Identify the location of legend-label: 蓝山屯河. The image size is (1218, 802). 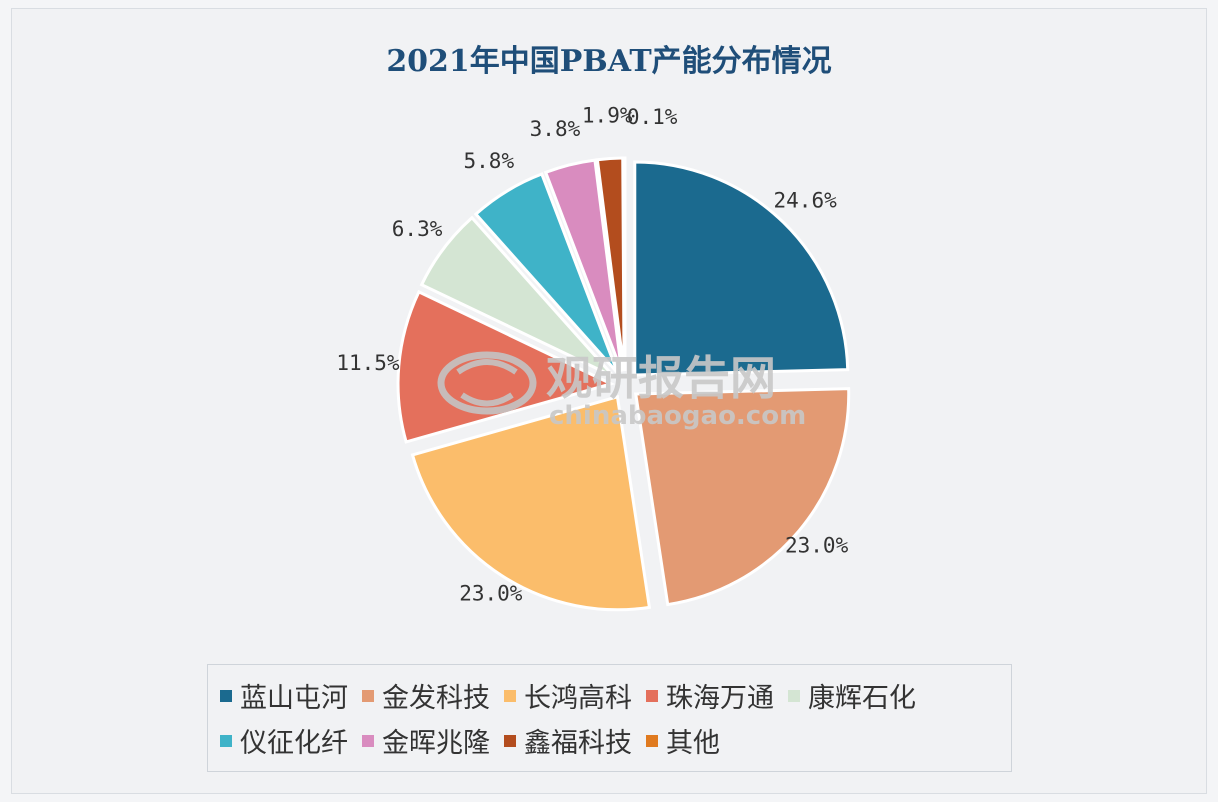
(294, 698).